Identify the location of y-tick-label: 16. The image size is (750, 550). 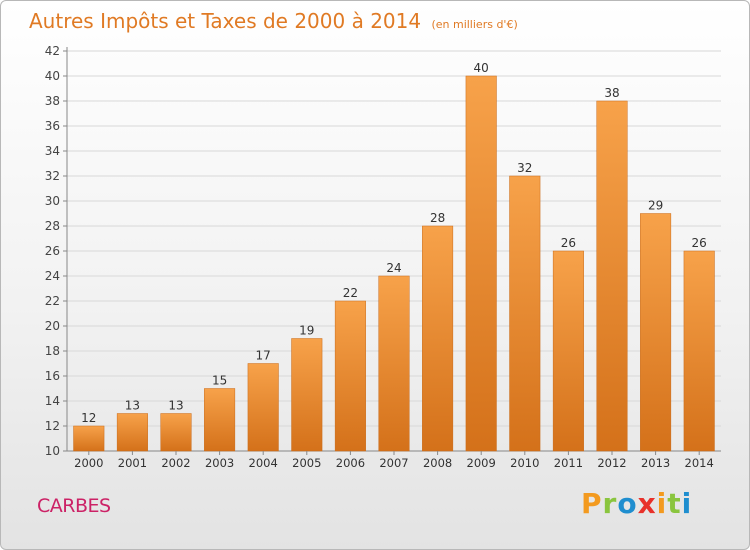
(52, 376).